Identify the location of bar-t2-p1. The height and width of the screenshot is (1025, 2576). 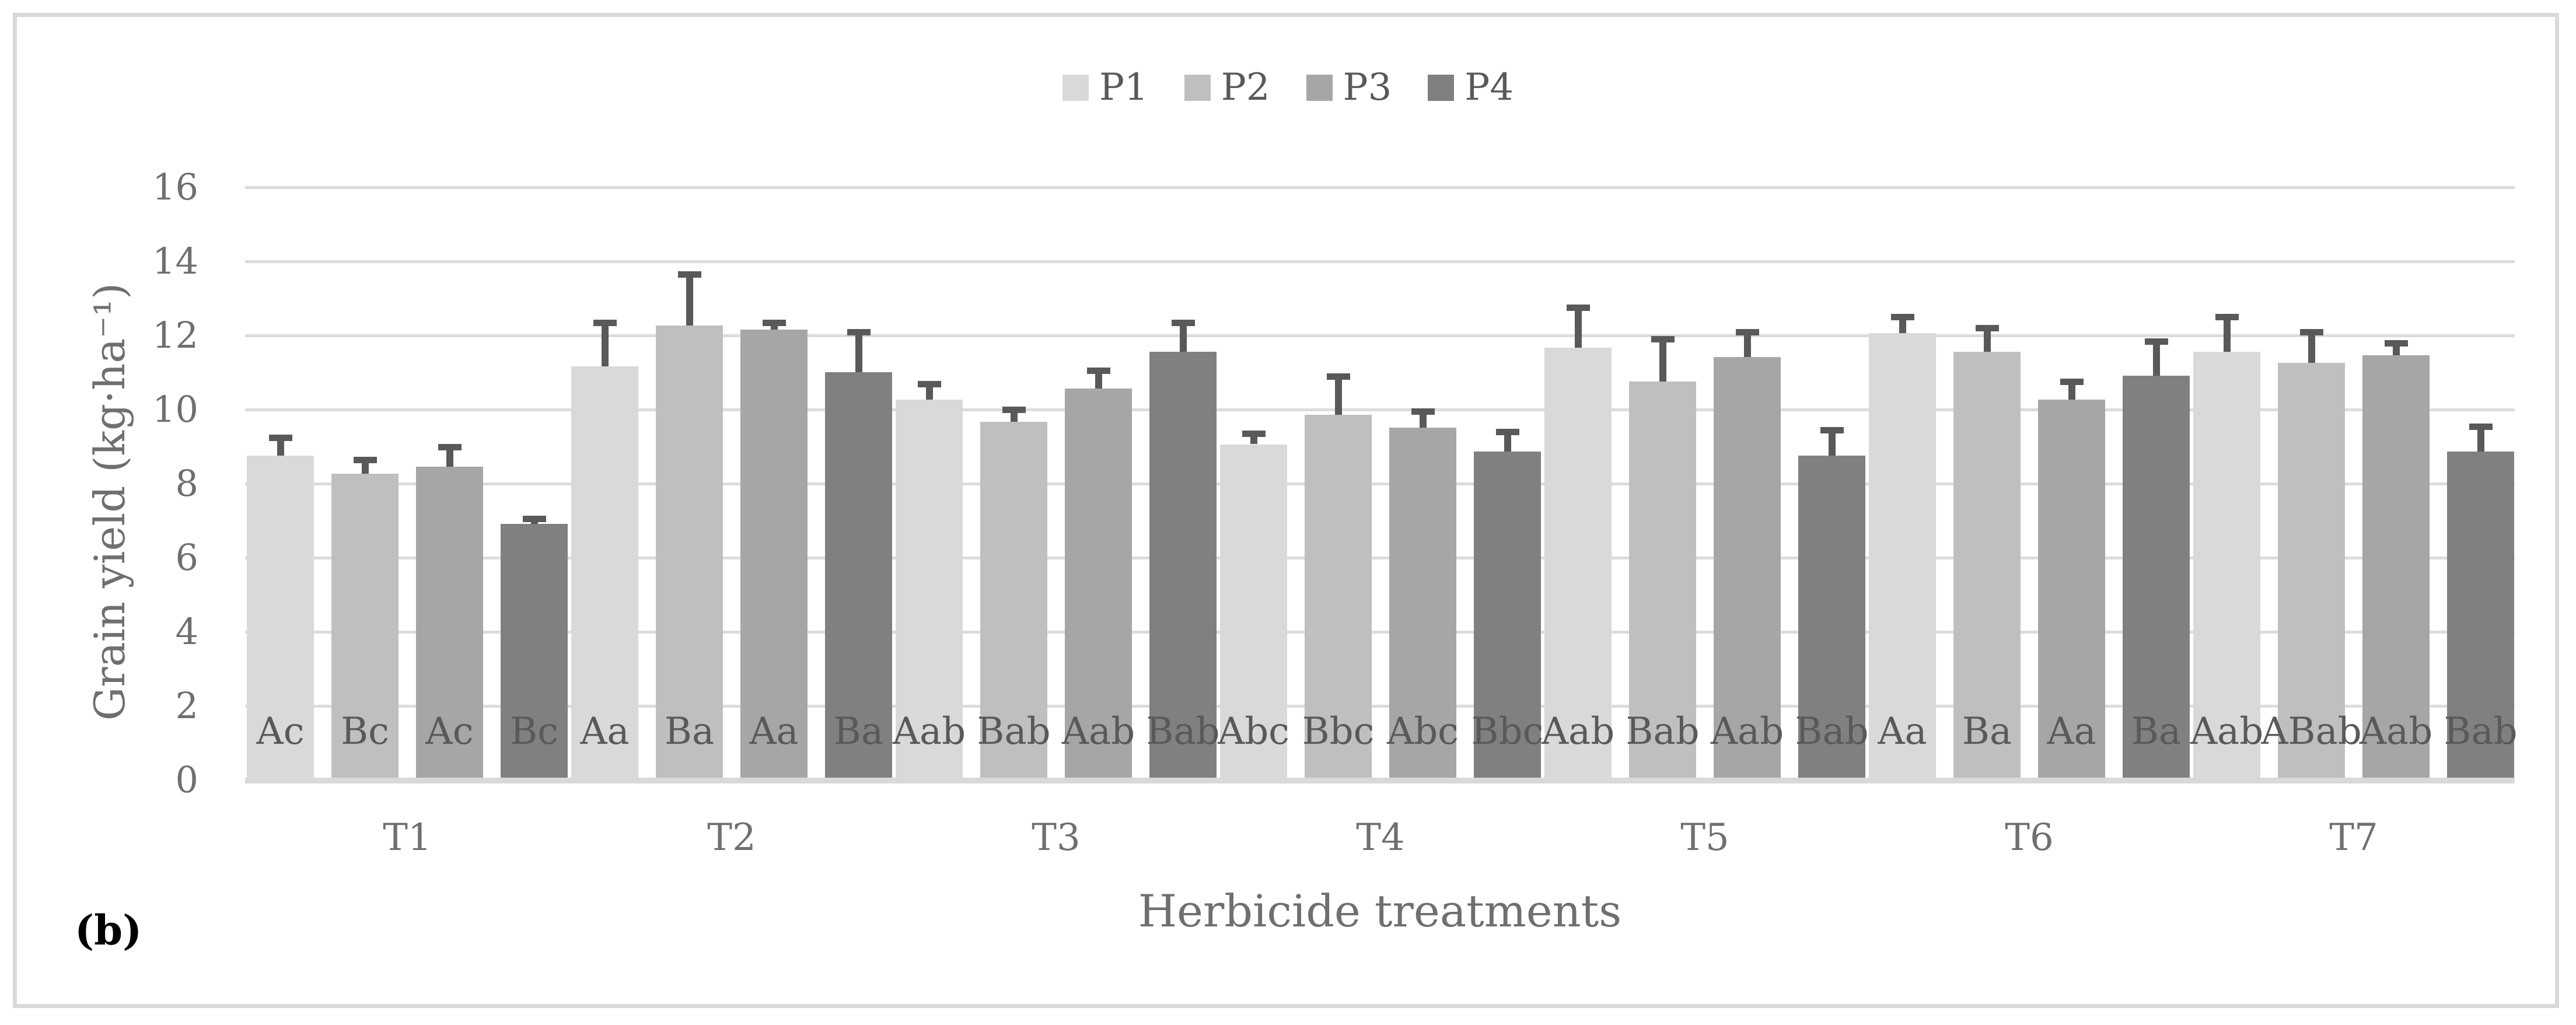
(604, 572).